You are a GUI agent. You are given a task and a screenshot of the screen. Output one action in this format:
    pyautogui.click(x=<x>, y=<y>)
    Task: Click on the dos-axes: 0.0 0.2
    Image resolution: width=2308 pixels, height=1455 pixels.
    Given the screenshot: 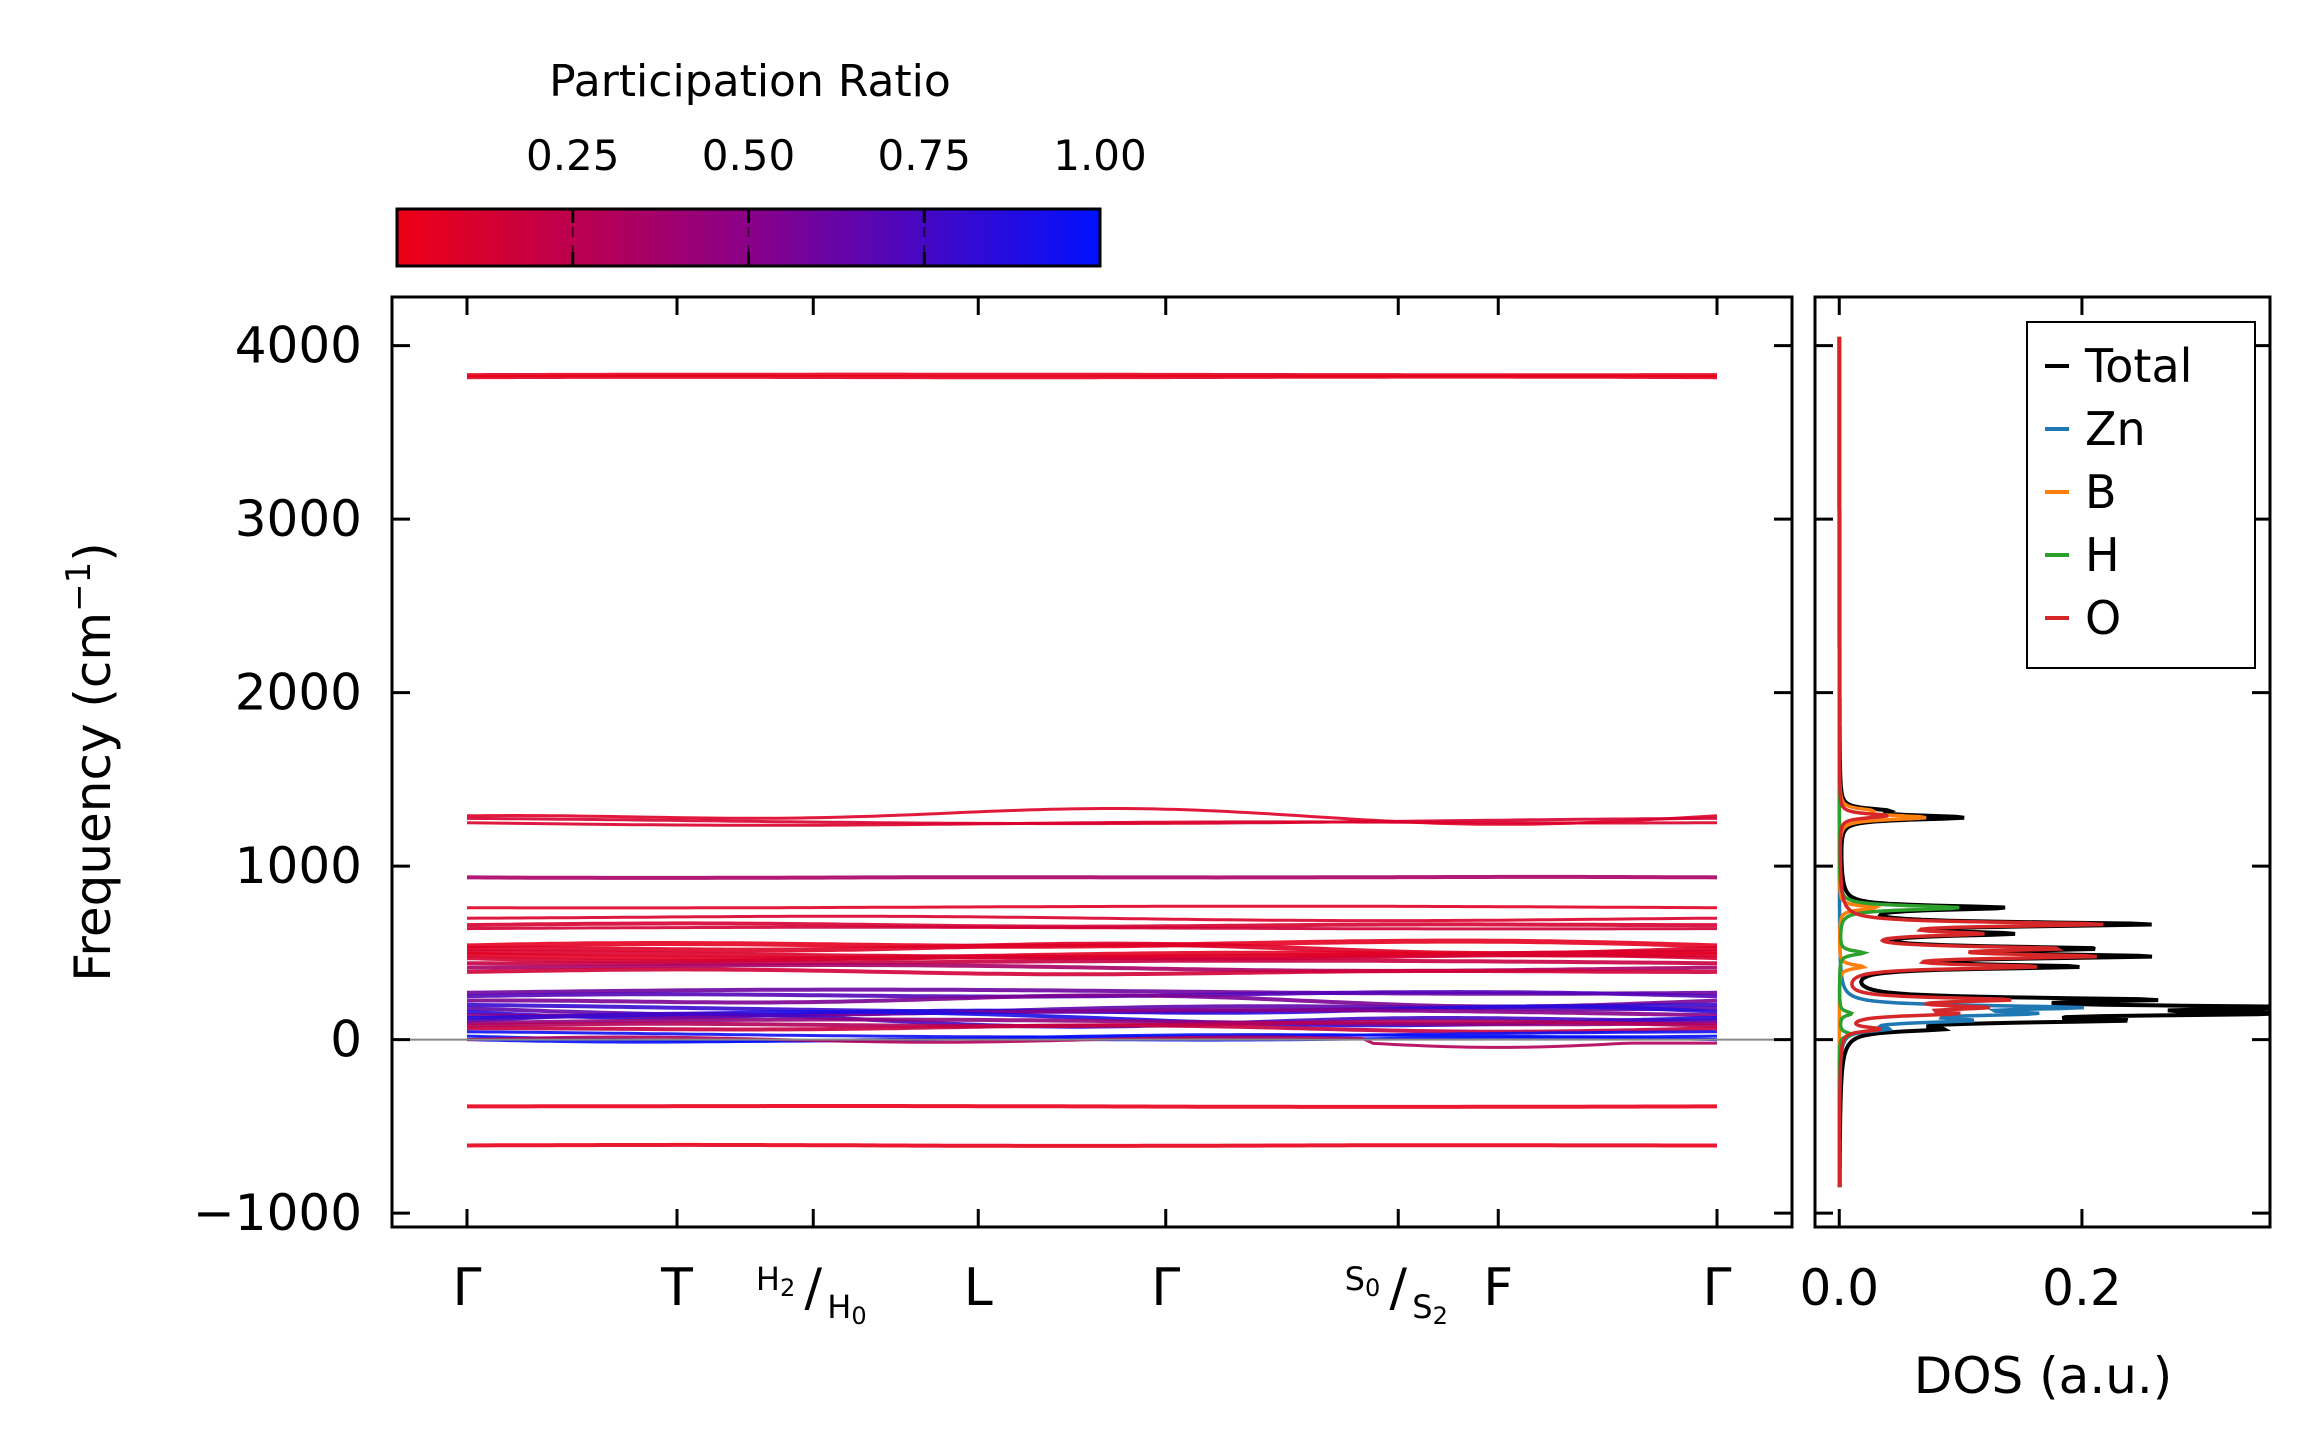 What is the action you would take?
    pyautogui.click(x=2035, y=807)
    